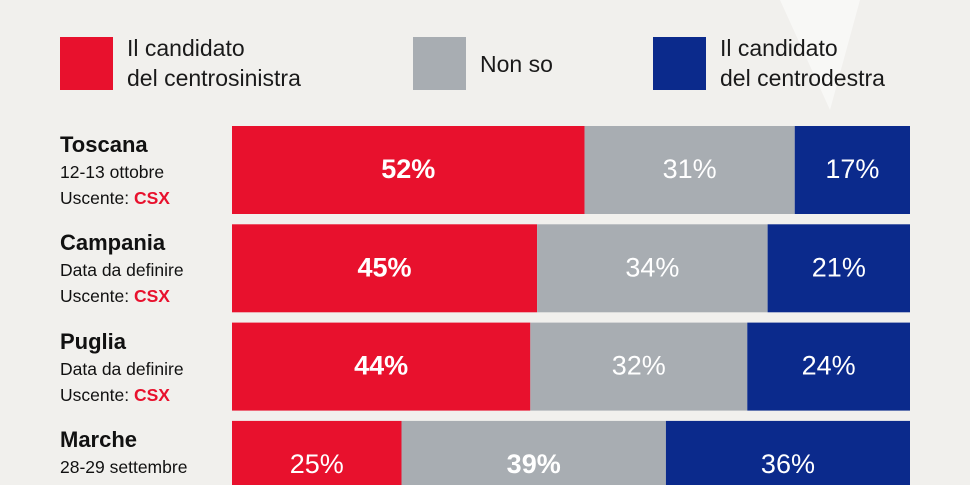  I want to click on value-label: 25%, so click(317, 464).